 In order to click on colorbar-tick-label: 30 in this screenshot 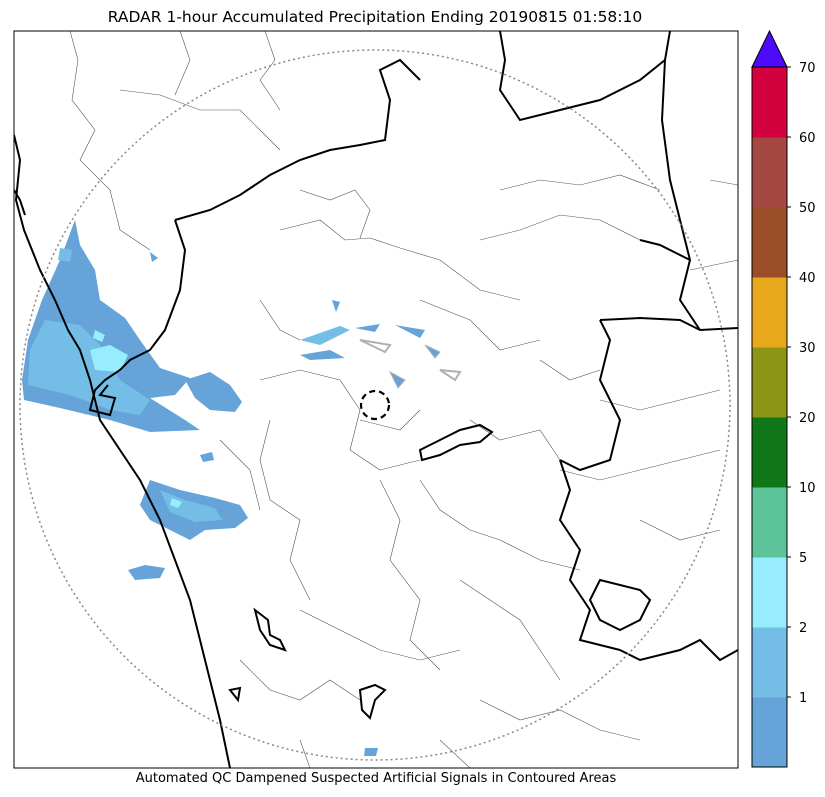, I will do `click(807, 348)`.